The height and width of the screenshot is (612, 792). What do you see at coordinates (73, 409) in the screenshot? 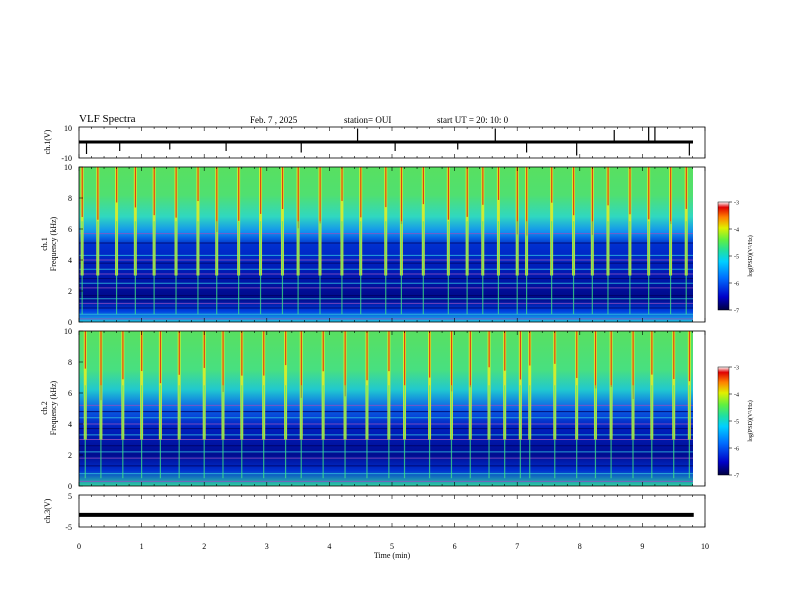
I see `ch2-frequency-tick-labels: 0 2 4 6 8 10` at bounding box center [73, 409].